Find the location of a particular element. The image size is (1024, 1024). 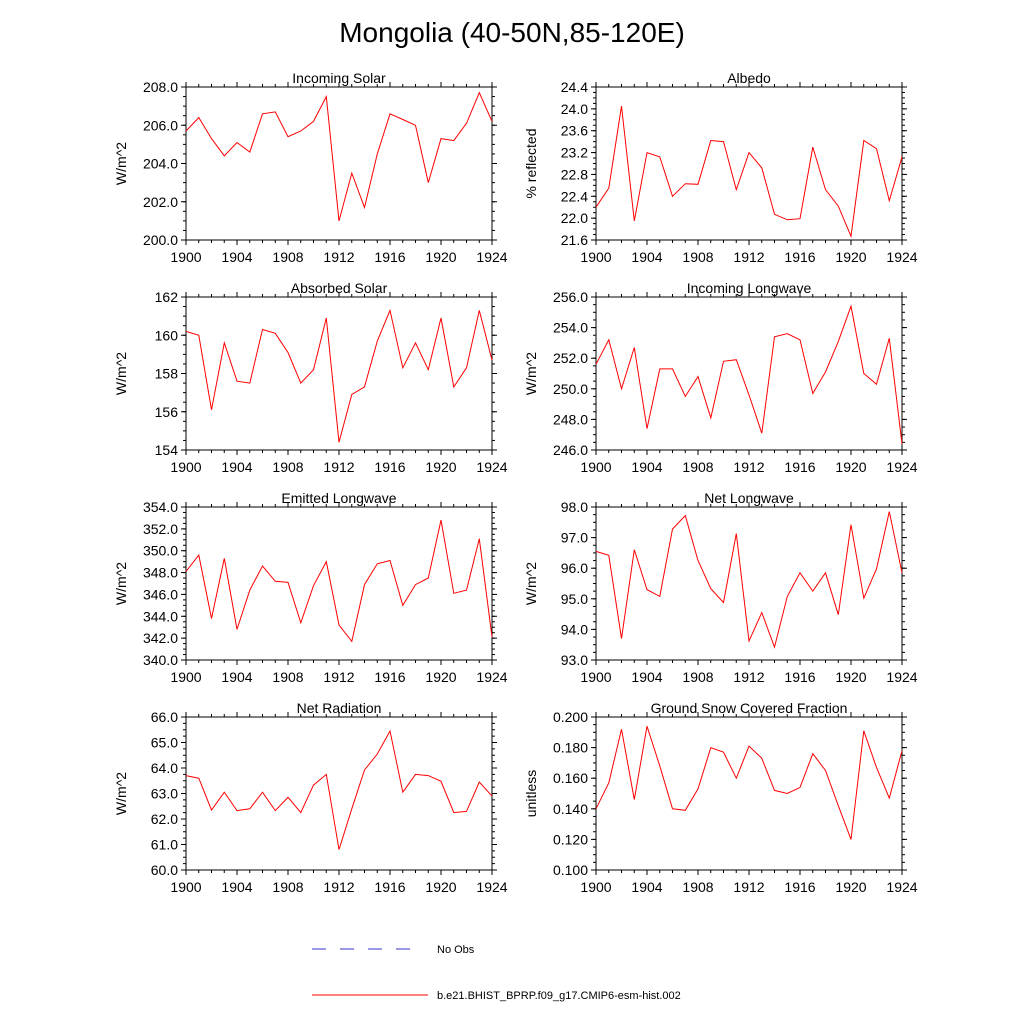

y-tick-label: 344.0 is located at coordinates (160, 616).